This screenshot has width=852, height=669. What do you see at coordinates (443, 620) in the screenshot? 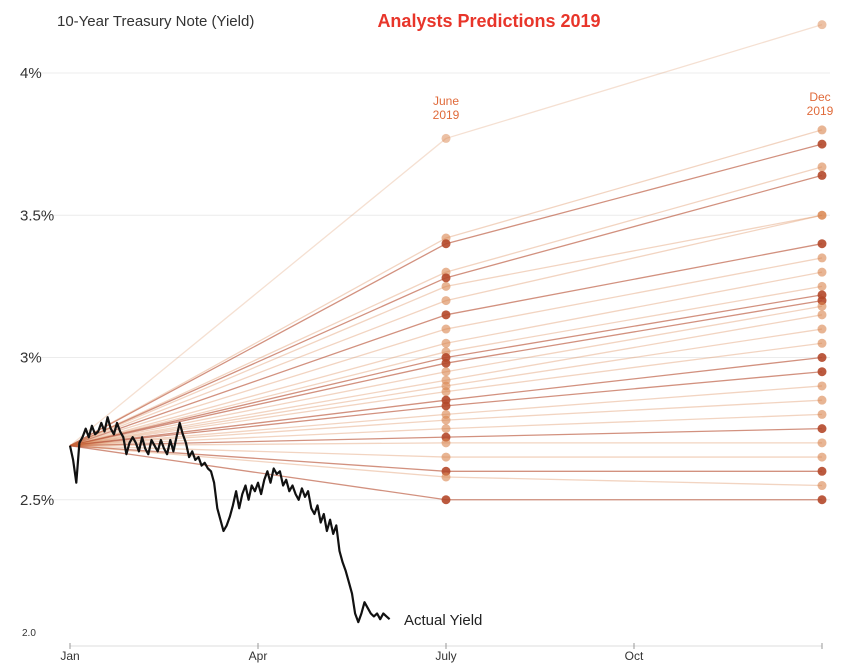
I see `actual-yield-label: Actual Yield` at bounding box center [443, 620].